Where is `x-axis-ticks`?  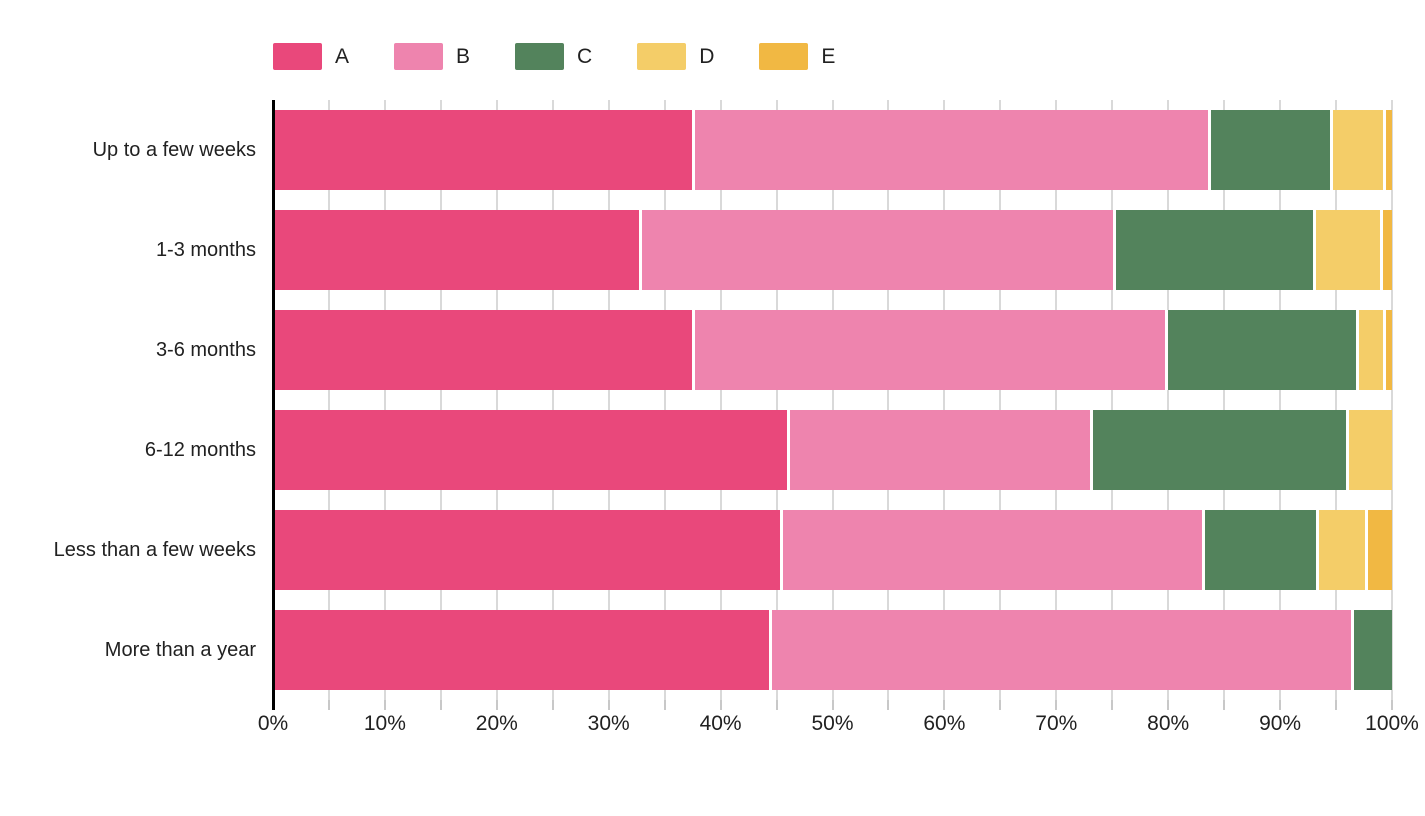 x-axis-ticks is located at coordinates (832, 705).